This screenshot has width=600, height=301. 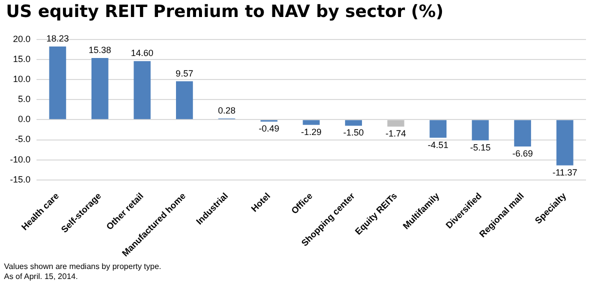 I want to click on data-label: -1.29, so click(x=311, y=131).